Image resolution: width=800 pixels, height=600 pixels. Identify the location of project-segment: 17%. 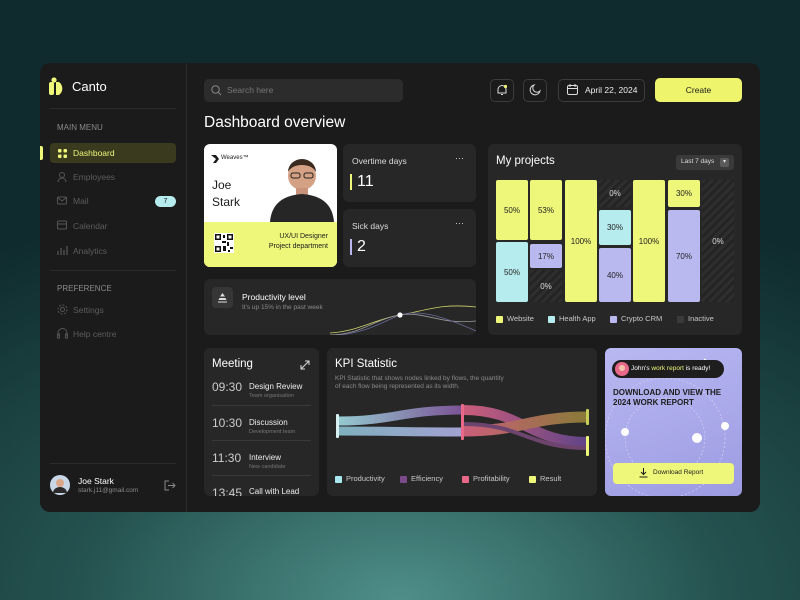
(546, 256).